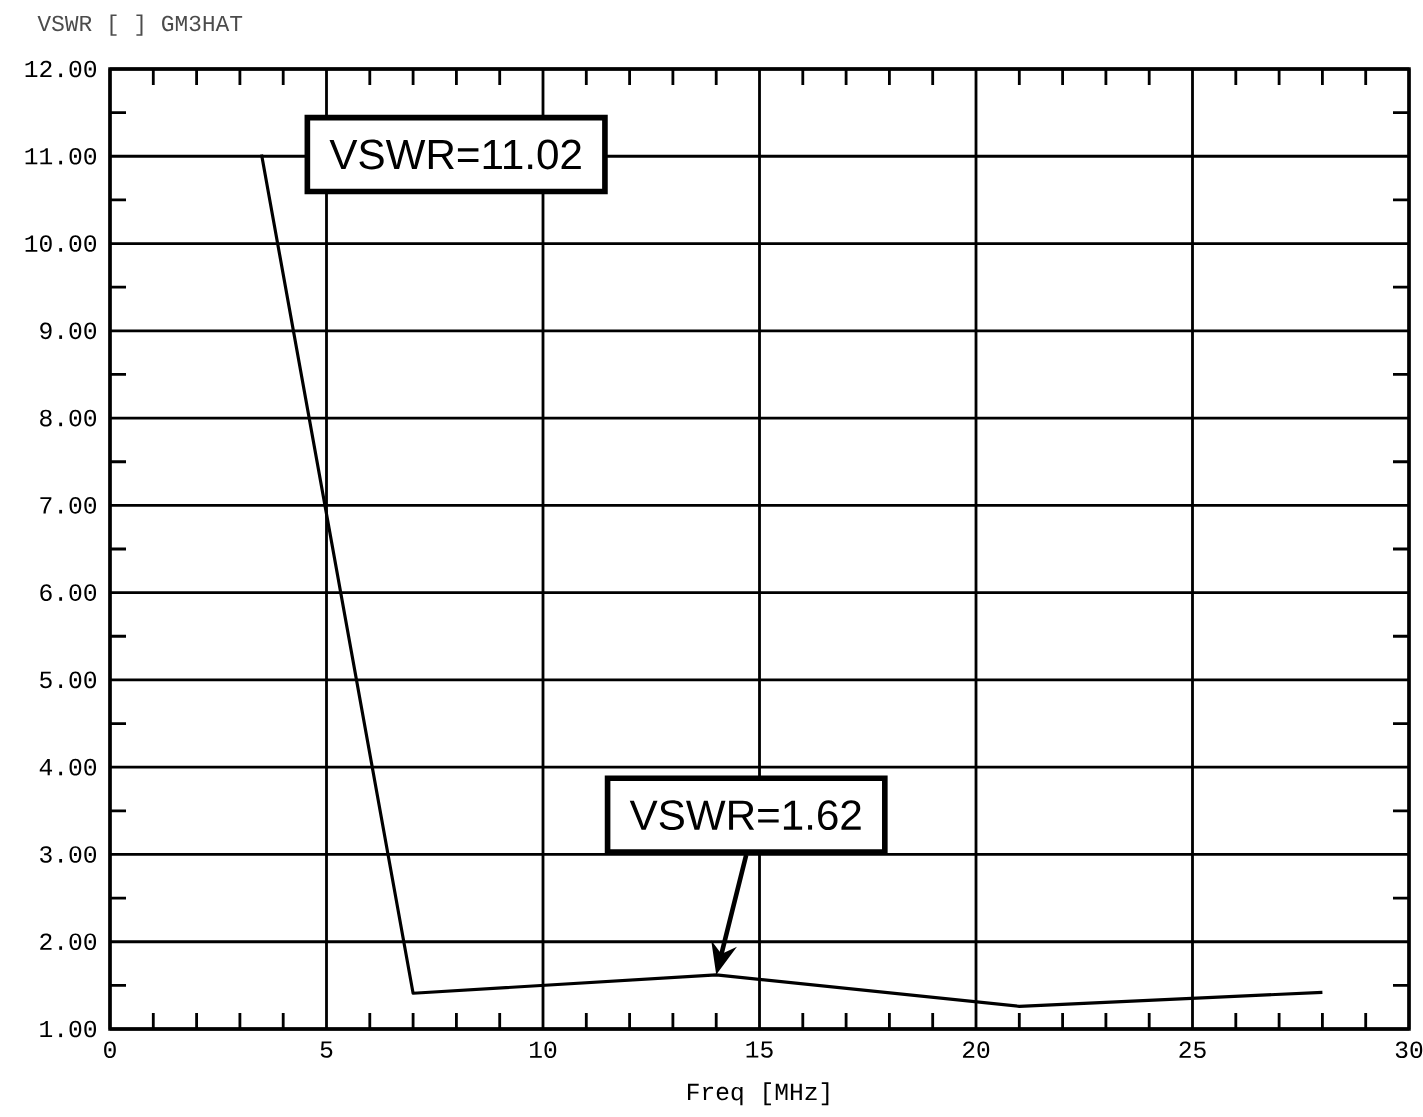 This screenshot has width=1423, height=1117. What do you see at coordinates (68, 418) in the screenshot?
I see `y-tick-label: 8.00` at bounding box center [68, 418].